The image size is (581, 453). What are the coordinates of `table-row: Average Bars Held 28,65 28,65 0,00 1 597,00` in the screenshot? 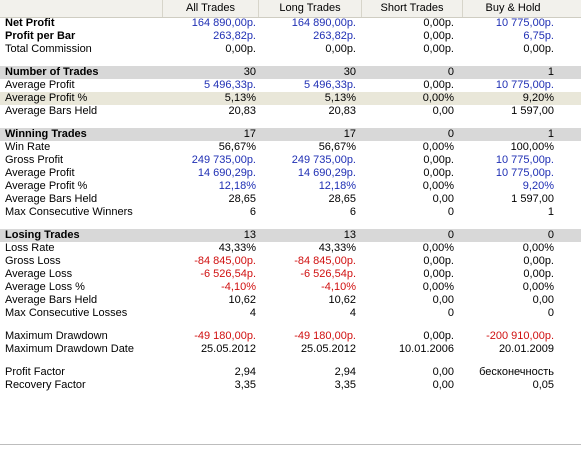 It's located at (290, 199).